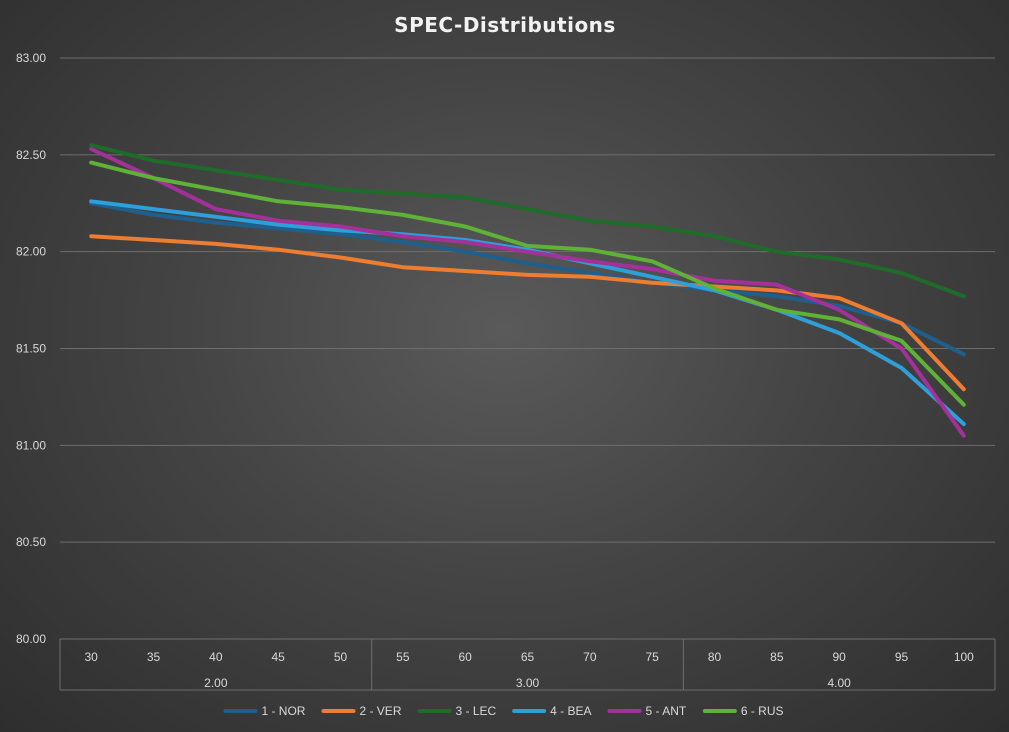  What do you see at coordinates (528, 683) in the screenshot?
I see `x-group-label: 3.00` at bounding box center [528, 683].